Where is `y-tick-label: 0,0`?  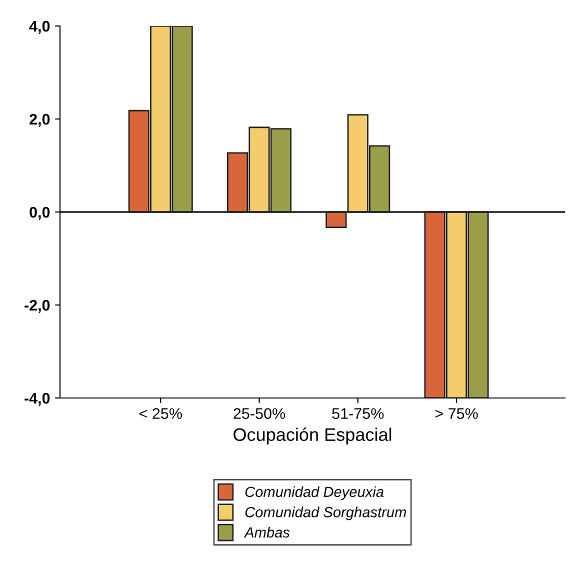
y-tick-label: 0,0 is located at coordinates (40, 213).